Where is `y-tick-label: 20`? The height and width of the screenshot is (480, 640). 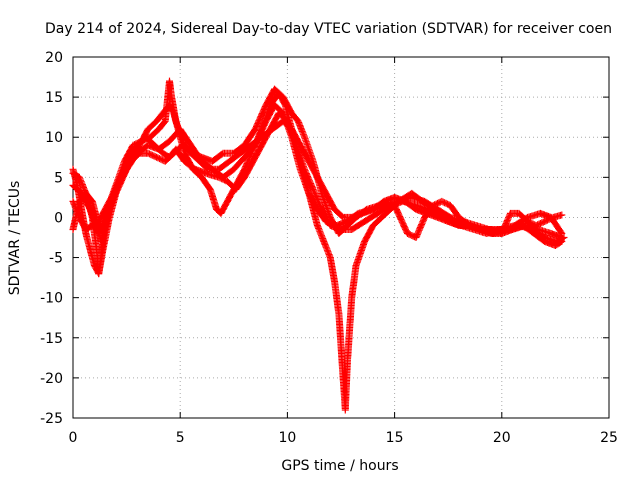
y-tick-label: 20 is located at coordinates (54, 58).